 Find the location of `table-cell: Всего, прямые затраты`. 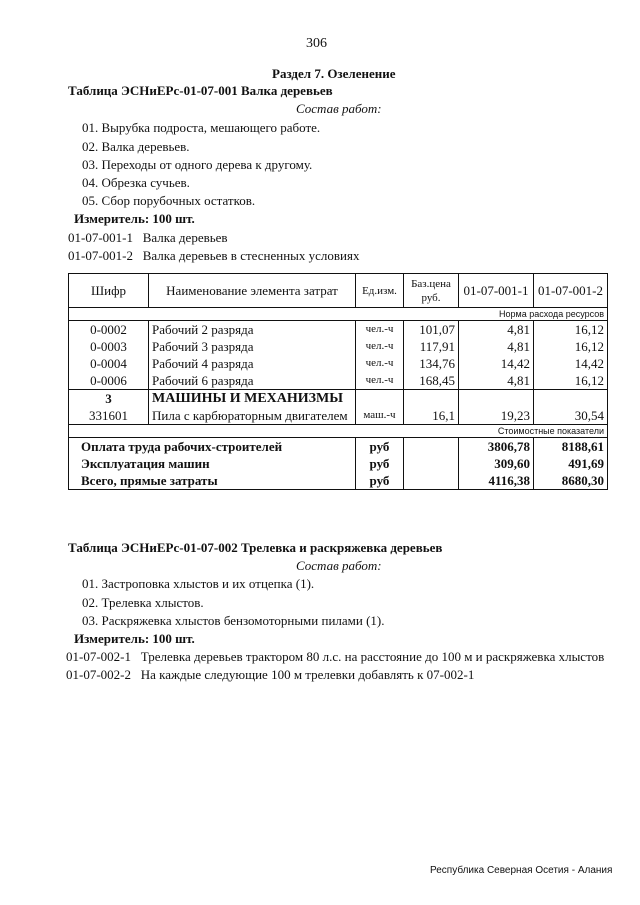

table-cell: Всего, прямые затраты is located at coordinates (212, 481).